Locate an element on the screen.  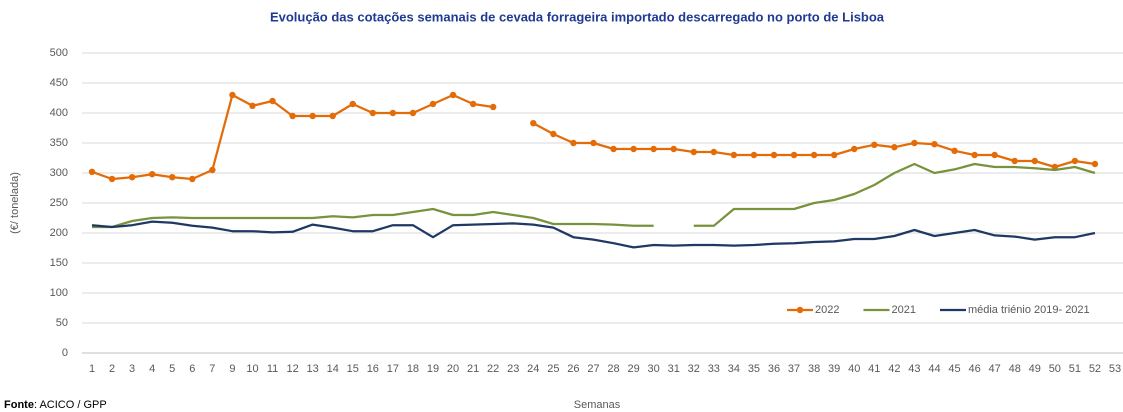
x-tick-label: 39 is located at coordinates (834, 369).